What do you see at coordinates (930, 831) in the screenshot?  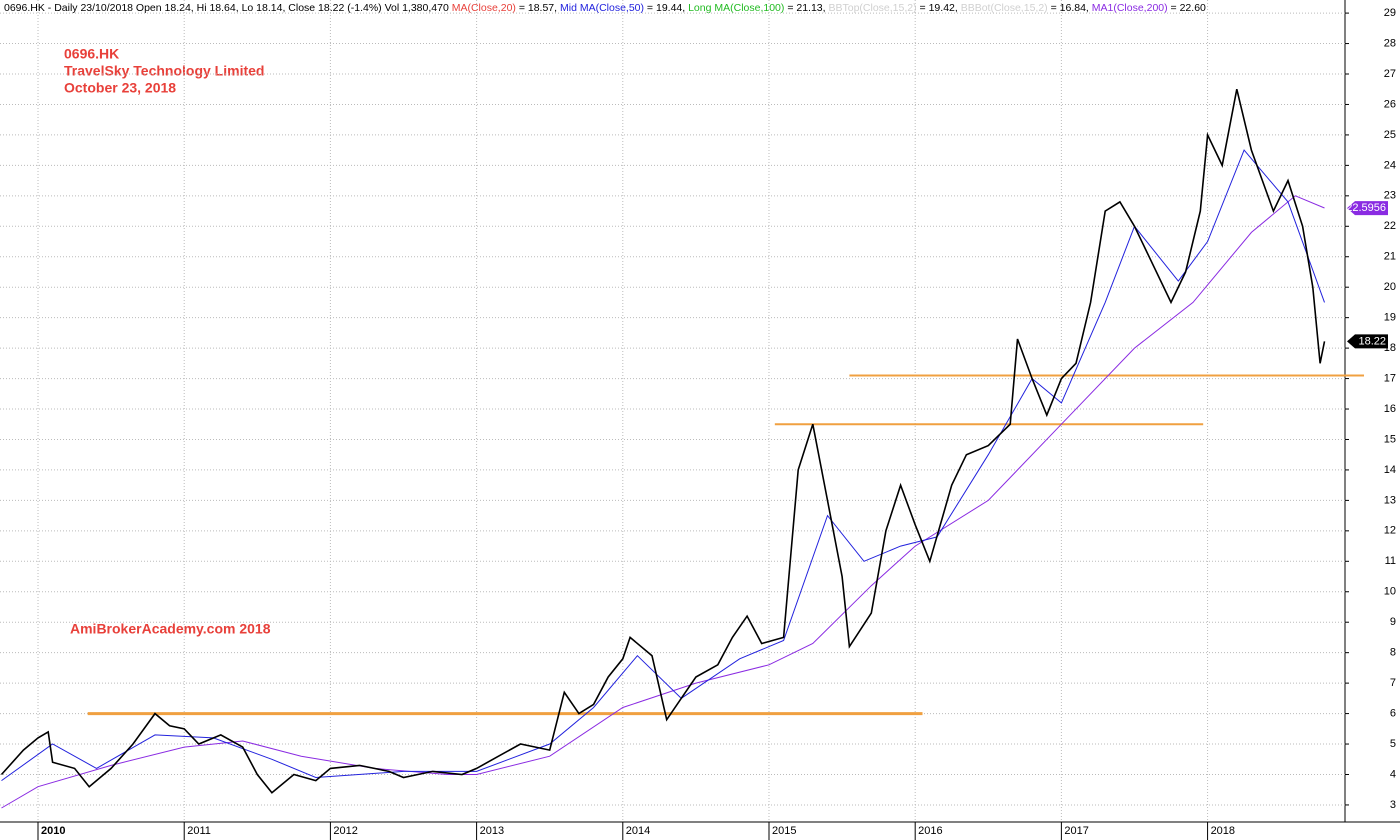 I see `x-tick-label: 2016` at bounding box center [930, 831].